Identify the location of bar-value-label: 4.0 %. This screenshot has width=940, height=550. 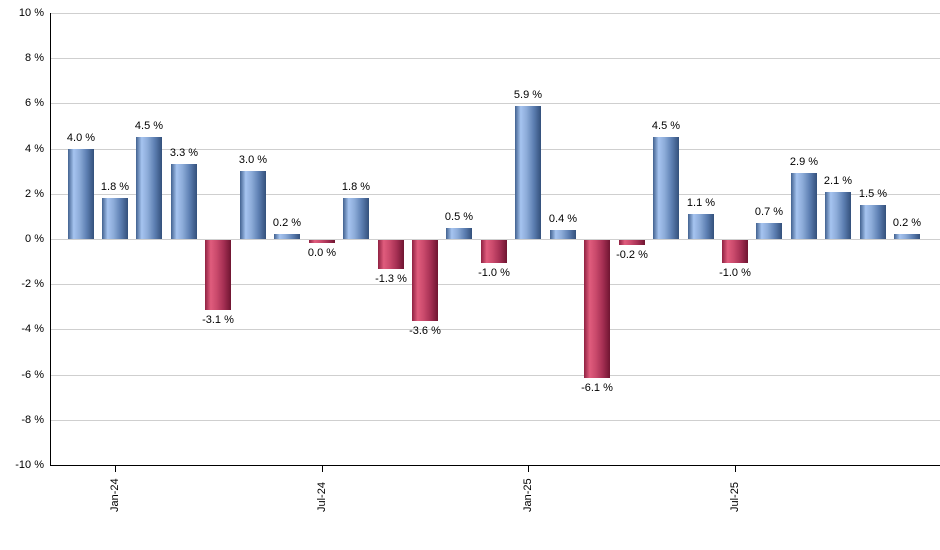
(81, 138).